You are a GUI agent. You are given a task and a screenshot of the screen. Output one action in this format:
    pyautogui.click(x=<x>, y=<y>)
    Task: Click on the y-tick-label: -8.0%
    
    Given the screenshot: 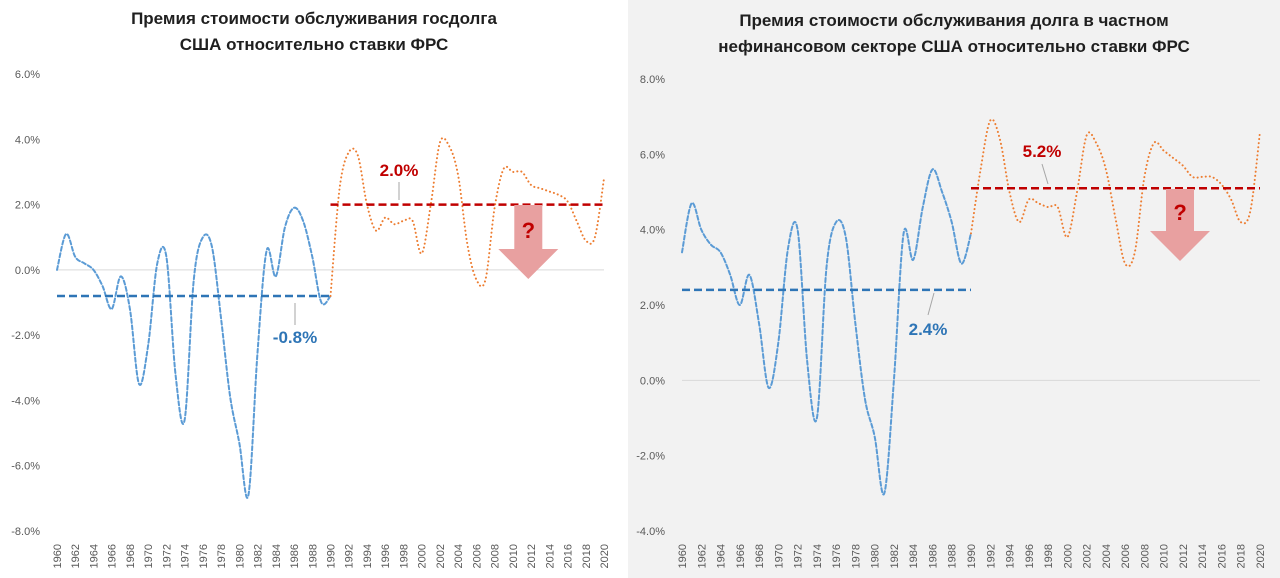 What is the action you would take?
    pyautogui.click(x=25, y=532)
    